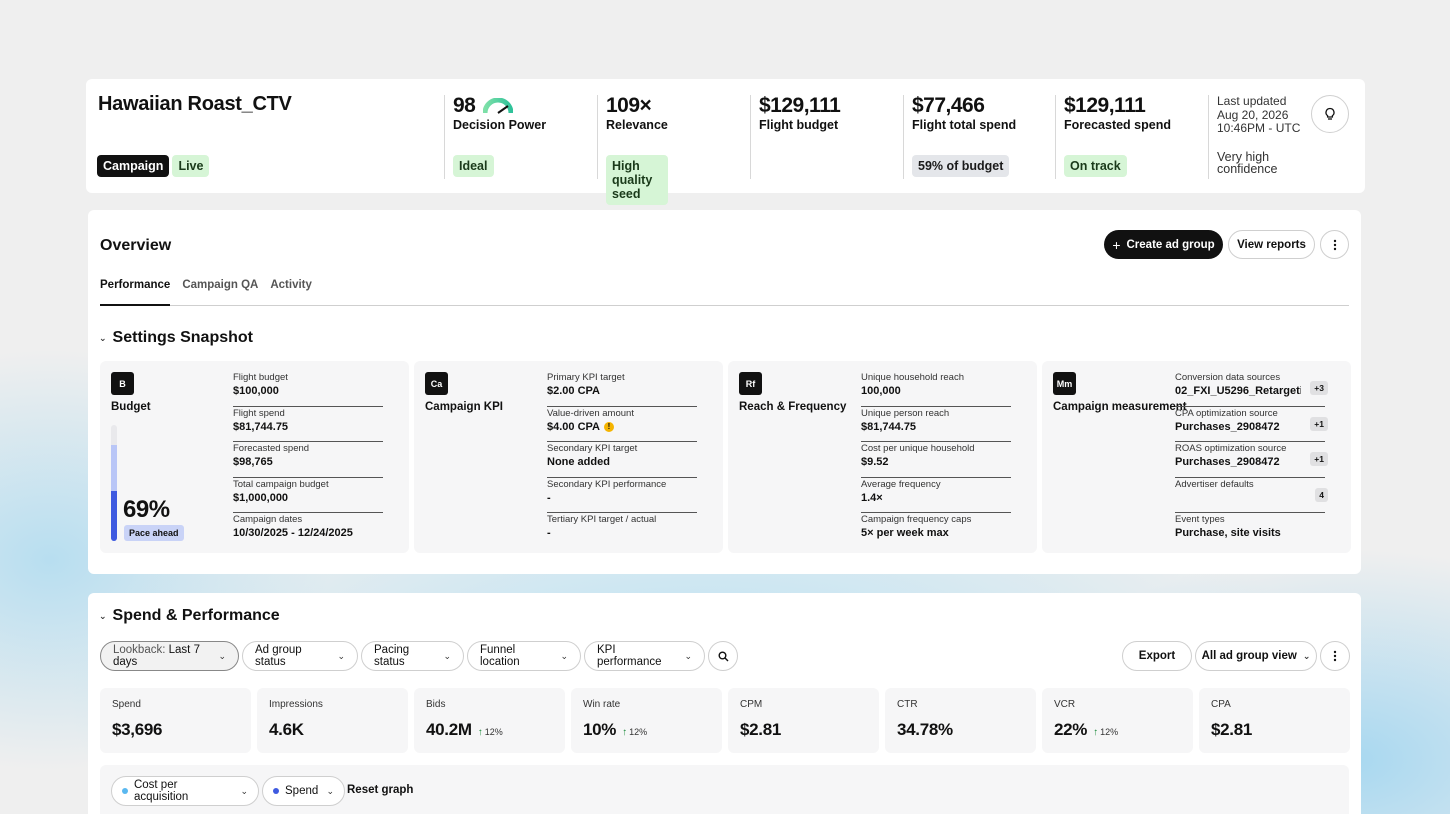 This screenshot has height=814, width=1450. Describe the element at coordinates (281, 484) in the screenshot. I see `row-key: Total campaign budget` at that location.